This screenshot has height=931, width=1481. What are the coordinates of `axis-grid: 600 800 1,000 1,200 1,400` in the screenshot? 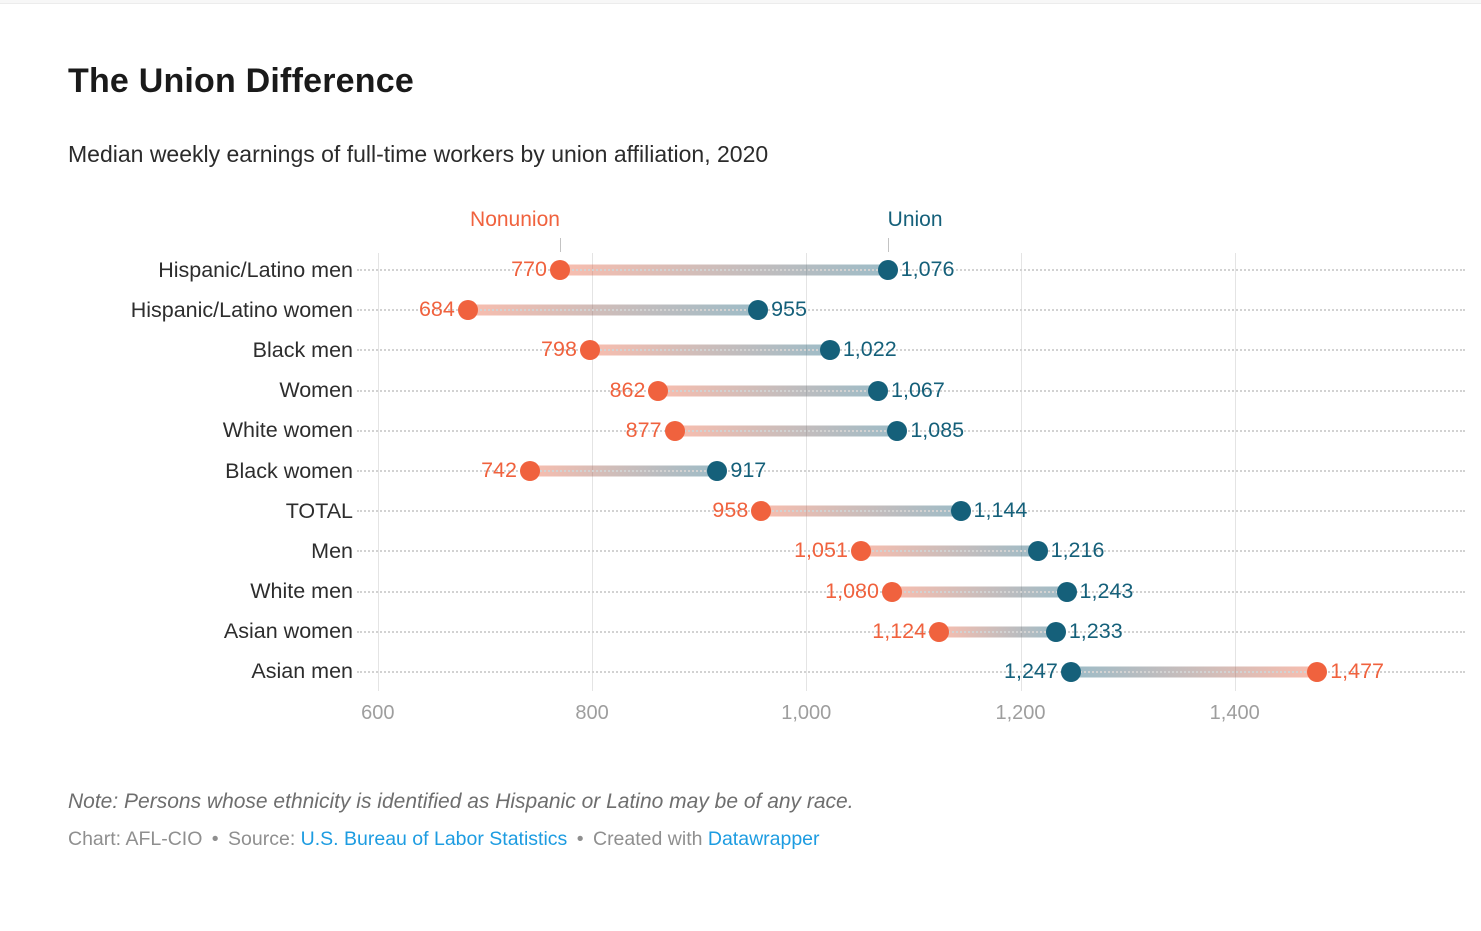 It's located at (766, 711).